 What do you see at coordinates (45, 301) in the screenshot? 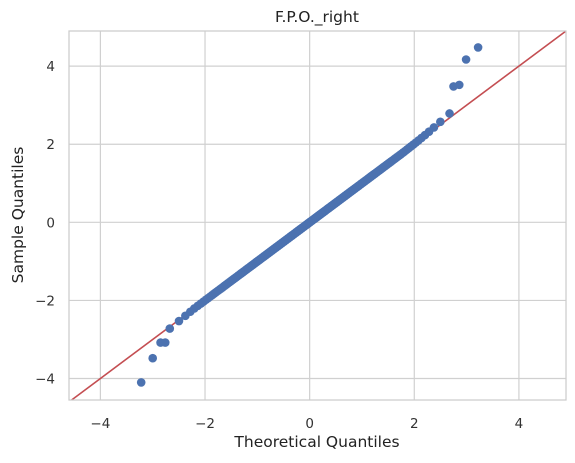
I see `y-tick-label: −2` at bounding box center [45, 301].